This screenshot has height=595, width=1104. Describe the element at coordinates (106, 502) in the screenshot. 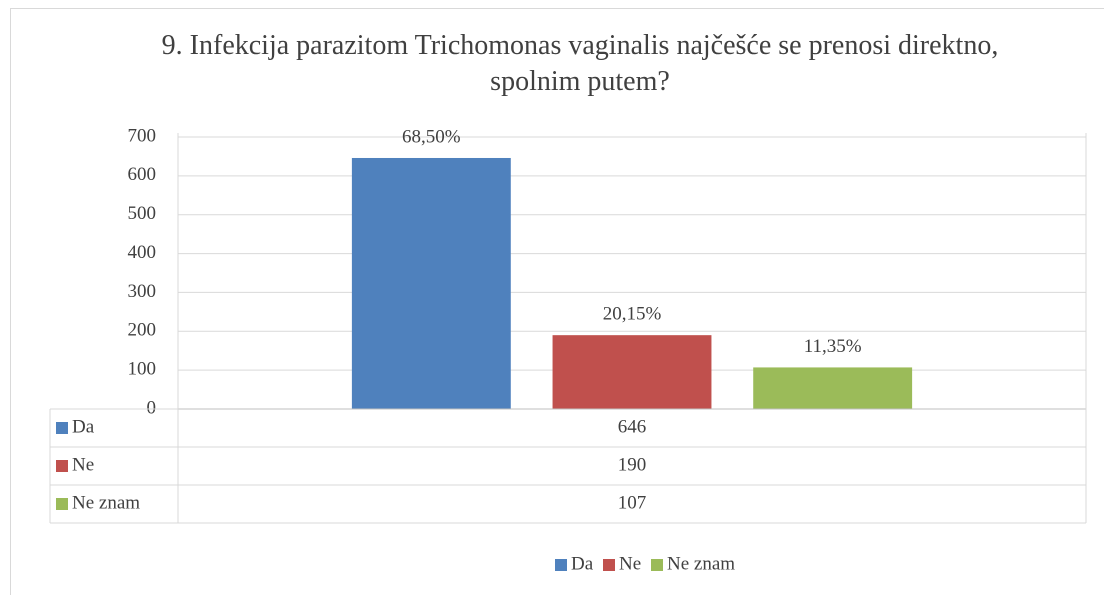

I see `table-series-name: Ne znam` at that location.